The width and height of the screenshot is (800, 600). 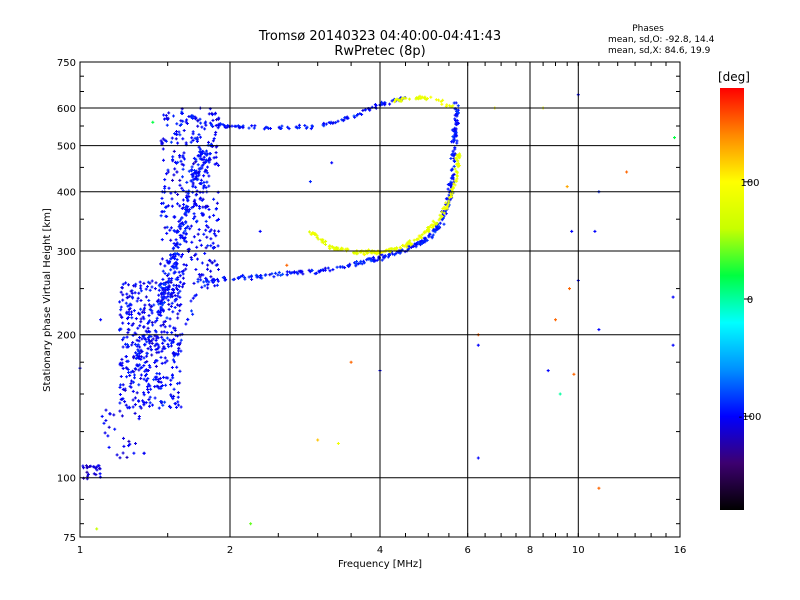 I want to click on colorbar-label: [deg], so click(x=734, y=77).